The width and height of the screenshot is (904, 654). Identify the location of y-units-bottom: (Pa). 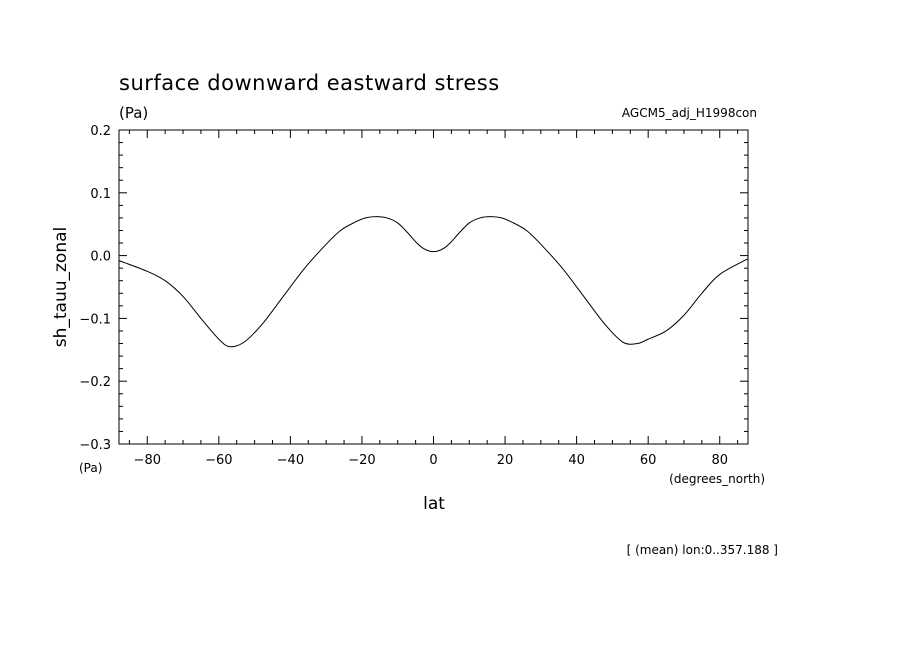
(90, 468).